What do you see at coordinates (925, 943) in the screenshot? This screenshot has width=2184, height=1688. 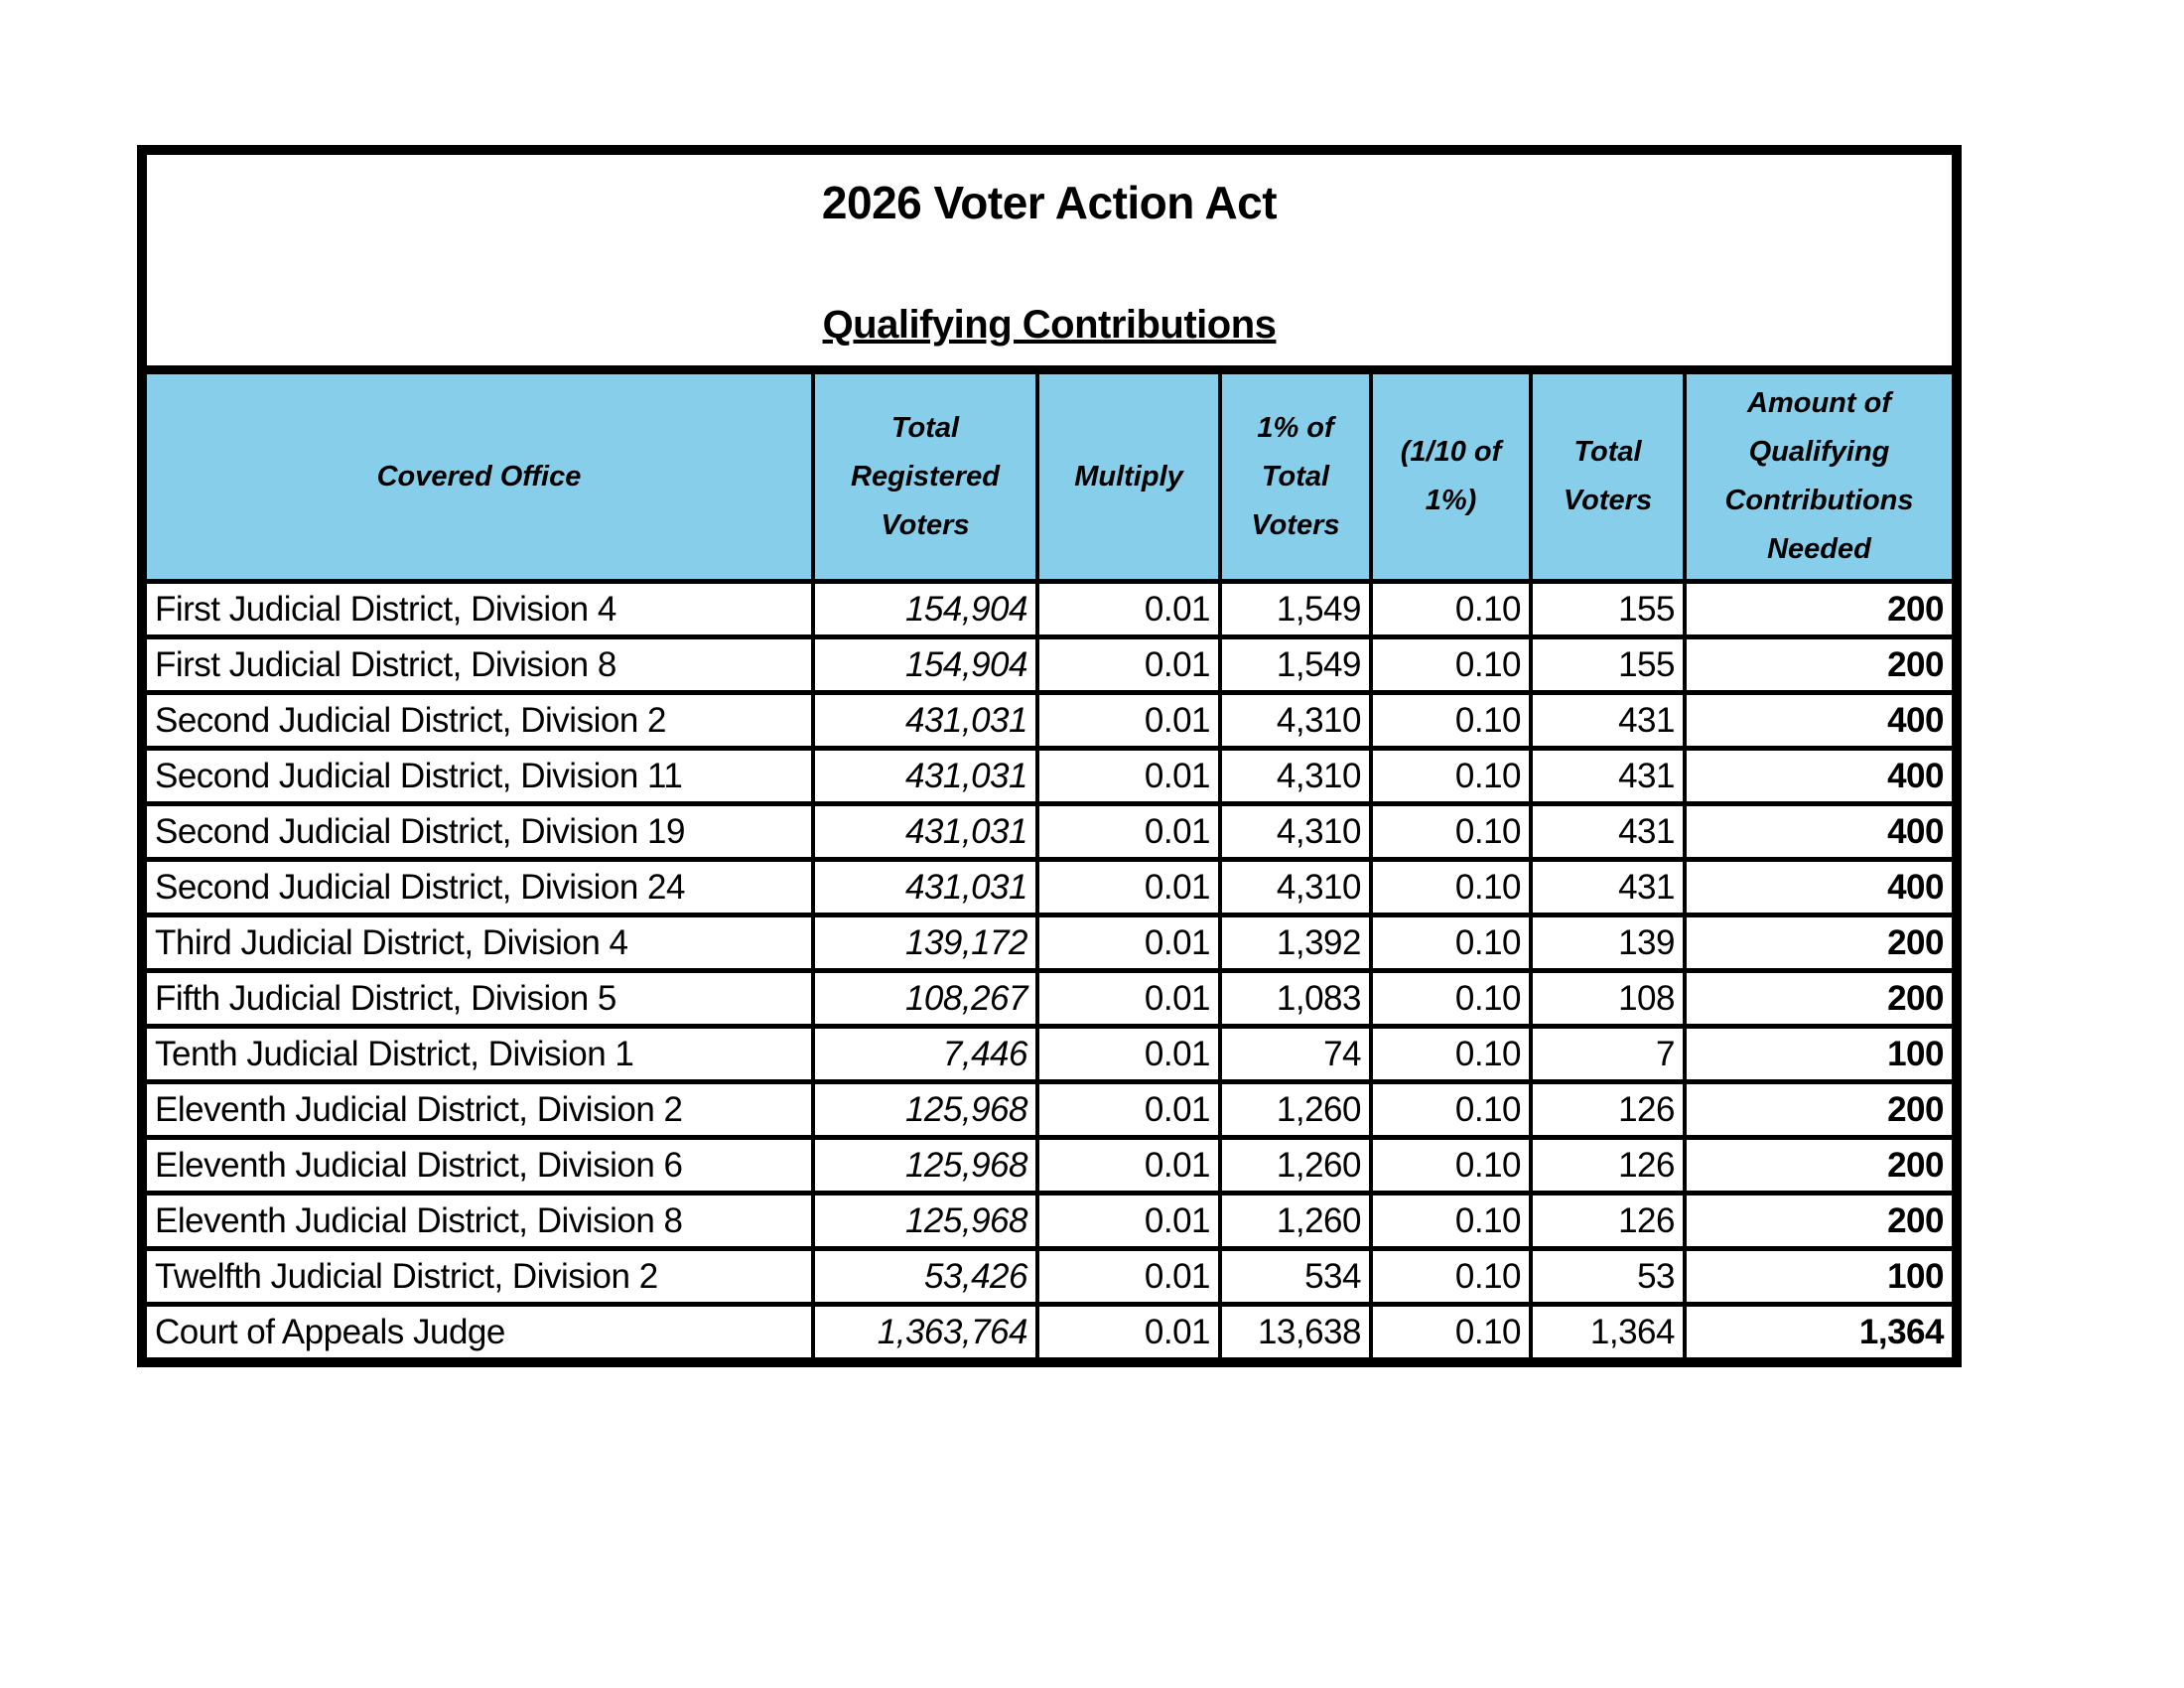 I see `cell-total-registered-voters: 139,172` at bounding box center [925, 943].